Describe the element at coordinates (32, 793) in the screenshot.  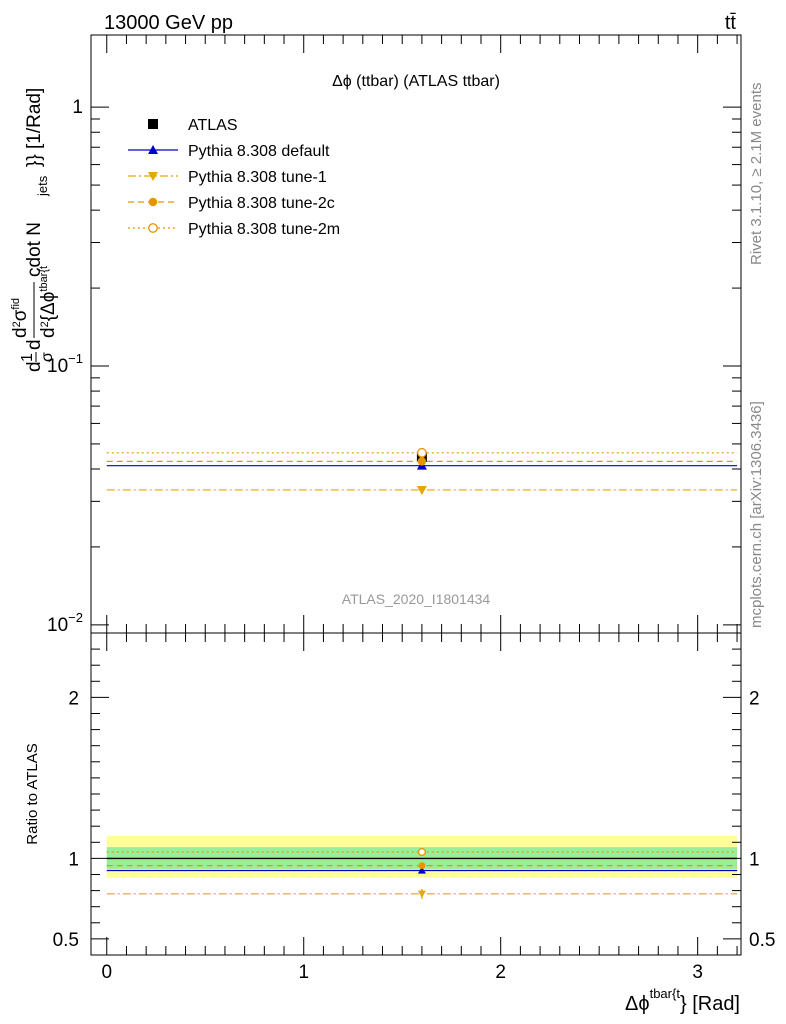
I see `ratio-y-axis-label: Ratio to ATLAS` at that location.